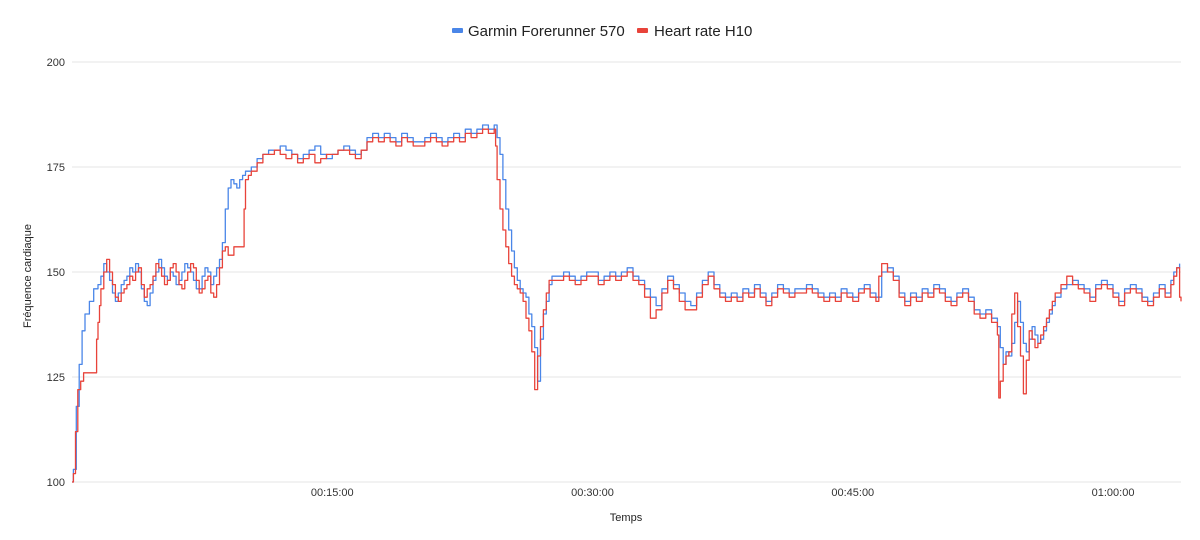  What do you see at coordinates (592, 493) in the screenshot?
I see `x-tick-label-00-30-00: 00:30:00` at bounding box center [592, 493].